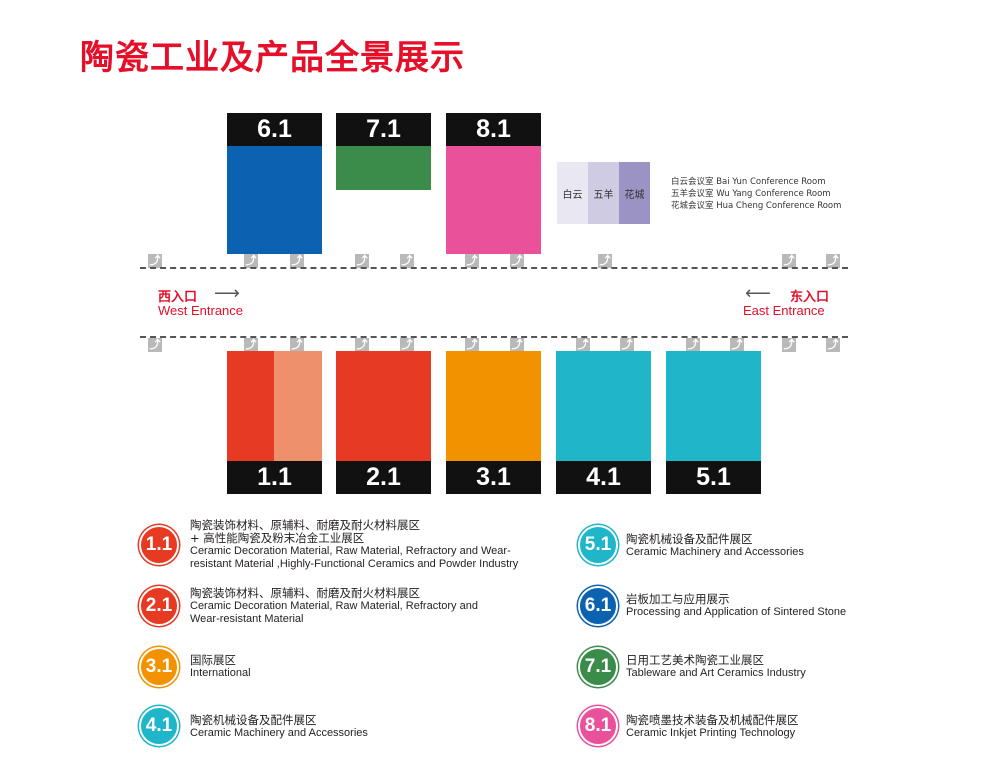 The width and height of the screenshot is (984, 772). Describe the element at coordinates (159, 726) in the screenshot. I see `legend-badge-4-1: 4.1` at that location.